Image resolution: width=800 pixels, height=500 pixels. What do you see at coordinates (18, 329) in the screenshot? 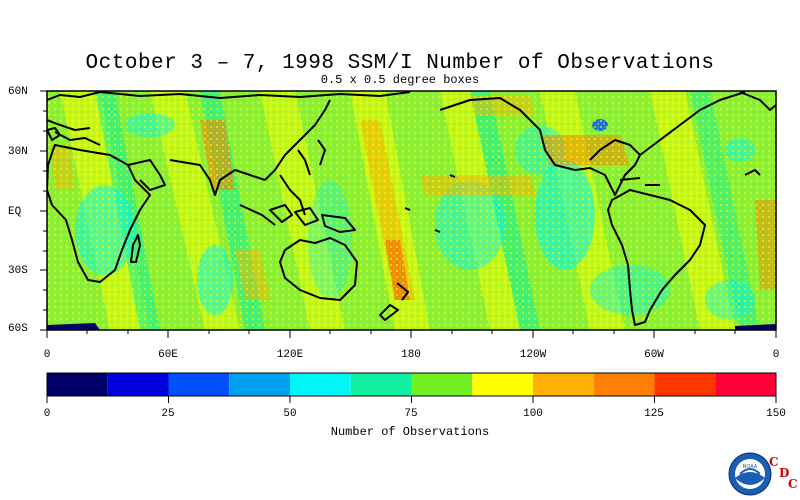
I see `lat-label-60s: 60S` at bounding box center [18, 329].